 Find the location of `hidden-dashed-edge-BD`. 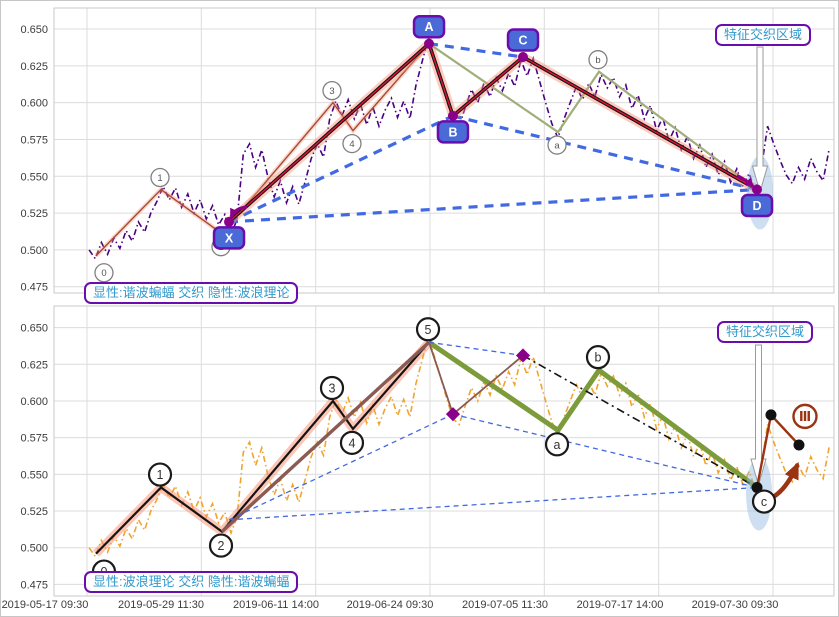

hidden-dashed-edge-BD is located at coordinates (605, 451).